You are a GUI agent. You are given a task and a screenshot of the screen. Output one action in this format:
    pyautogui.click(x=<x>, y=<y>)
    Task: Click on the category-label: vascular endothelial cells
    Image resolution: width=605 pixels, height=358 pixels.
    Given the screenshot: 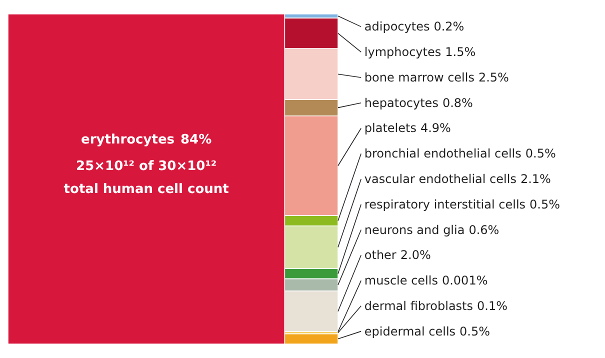 What is the action you would take?
    pyautogui.click(x=440, y=179)
    